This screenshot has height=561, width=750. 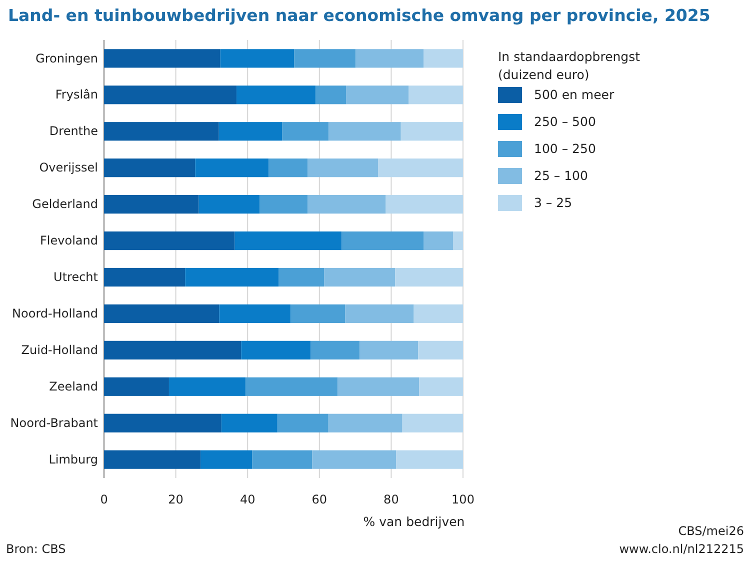 What do you see at coordinates (561, 175) in the screenshot?
I see `legend-label: 25 – 100` at bounding box center [561, 175].